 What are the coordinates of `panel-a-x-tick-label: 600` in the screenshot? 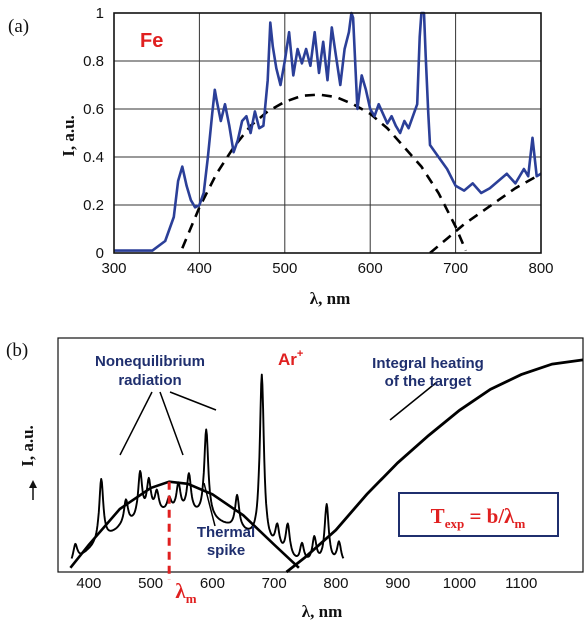 It's located at (370, 268).